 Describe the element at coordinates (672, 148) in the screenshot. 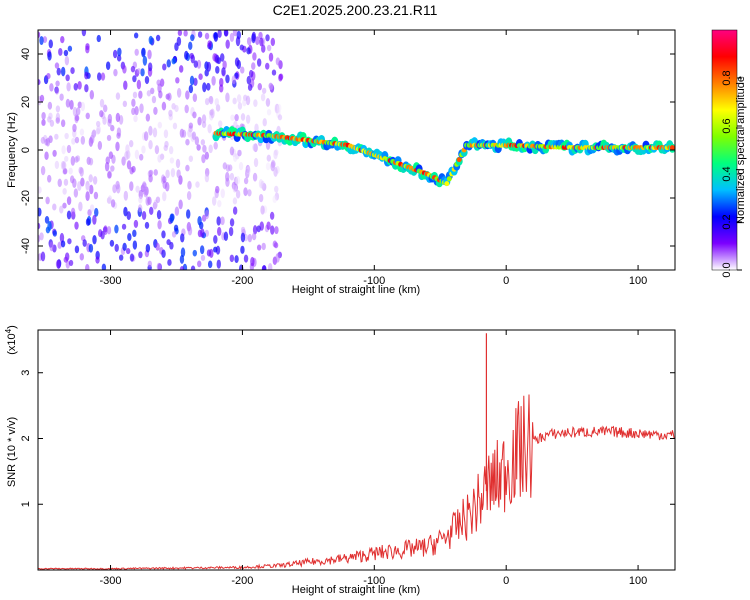

I see `ridge-core` at that location.